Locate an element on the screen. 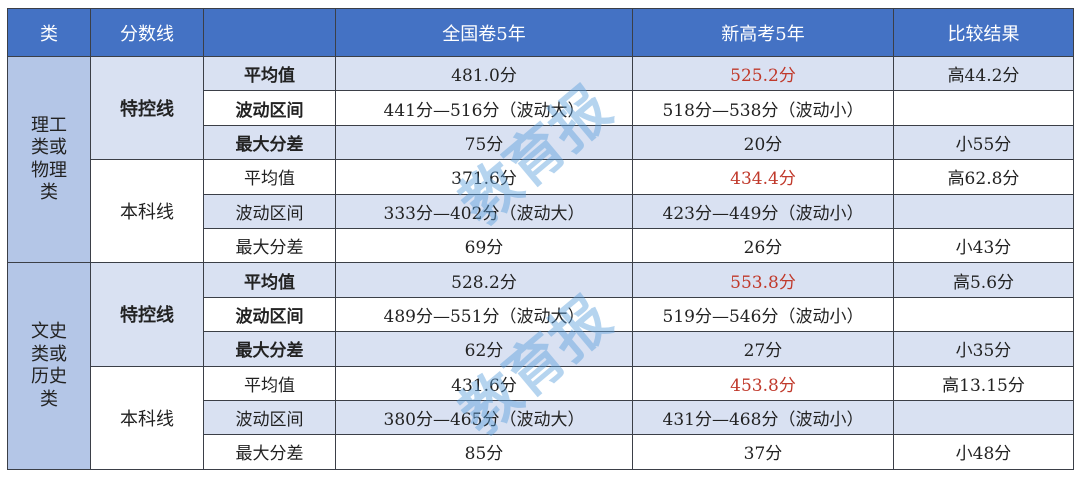  header-row: 类 分数线 全国卷5年 新高考5年 比较结果 is located at coordinates (540, 32).